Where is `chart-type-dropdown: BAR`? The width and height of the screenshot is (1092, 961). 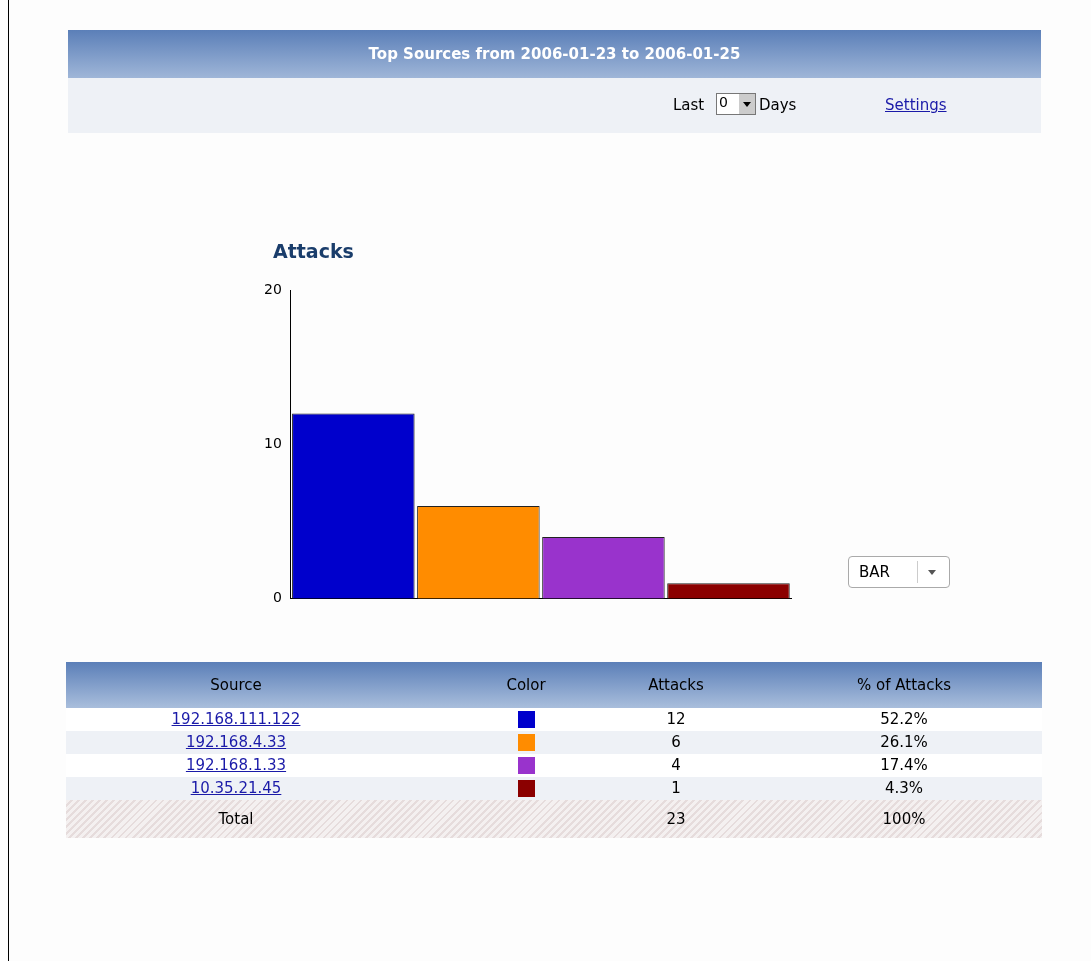 chart-type-dropdown: BAR is located at coordinates (899, 572).